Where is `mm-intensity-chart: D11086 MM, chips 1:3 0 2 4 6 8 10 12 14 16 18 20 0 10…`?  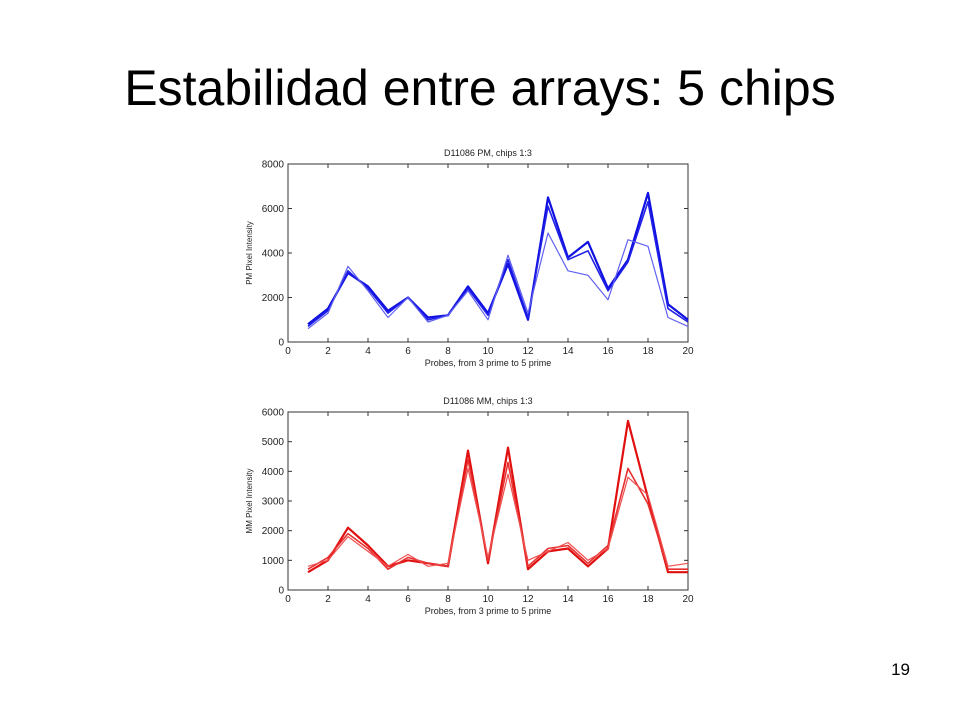 mm-intensity-chart: D11086 MM, chips 1:3 0 2 4 6 8 10 12 14 16 18 20 0 10… is located at coordinates (469, 506).